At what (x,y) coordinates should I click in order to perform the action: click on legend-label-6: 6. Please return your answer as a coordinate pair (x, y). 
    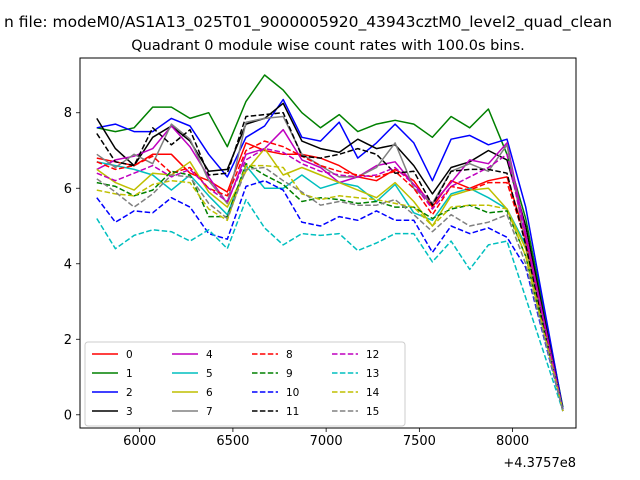
    Looking at the image, I should click on (209, 393).